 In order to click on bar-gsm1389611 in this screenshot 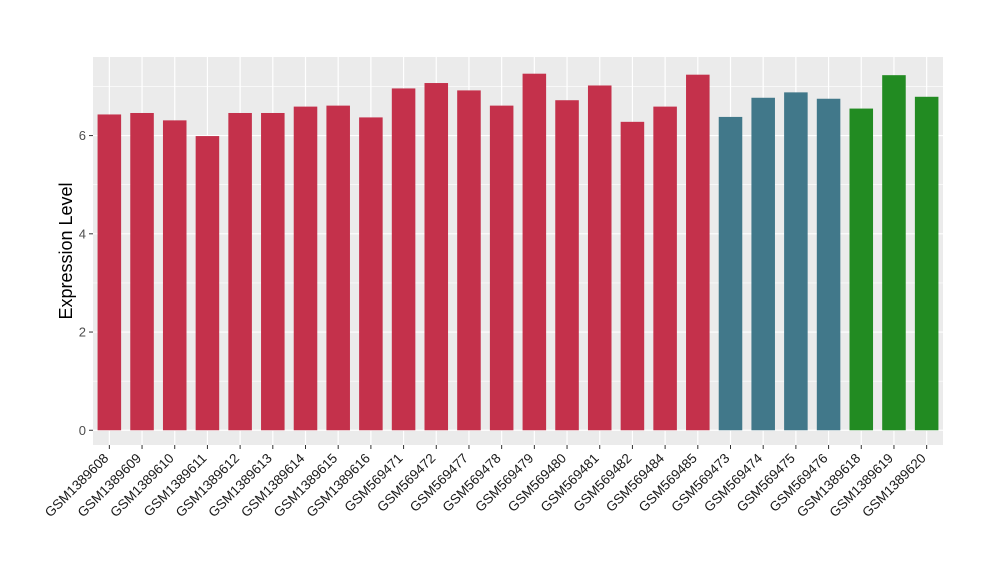, I will do `click(207, 283)`.